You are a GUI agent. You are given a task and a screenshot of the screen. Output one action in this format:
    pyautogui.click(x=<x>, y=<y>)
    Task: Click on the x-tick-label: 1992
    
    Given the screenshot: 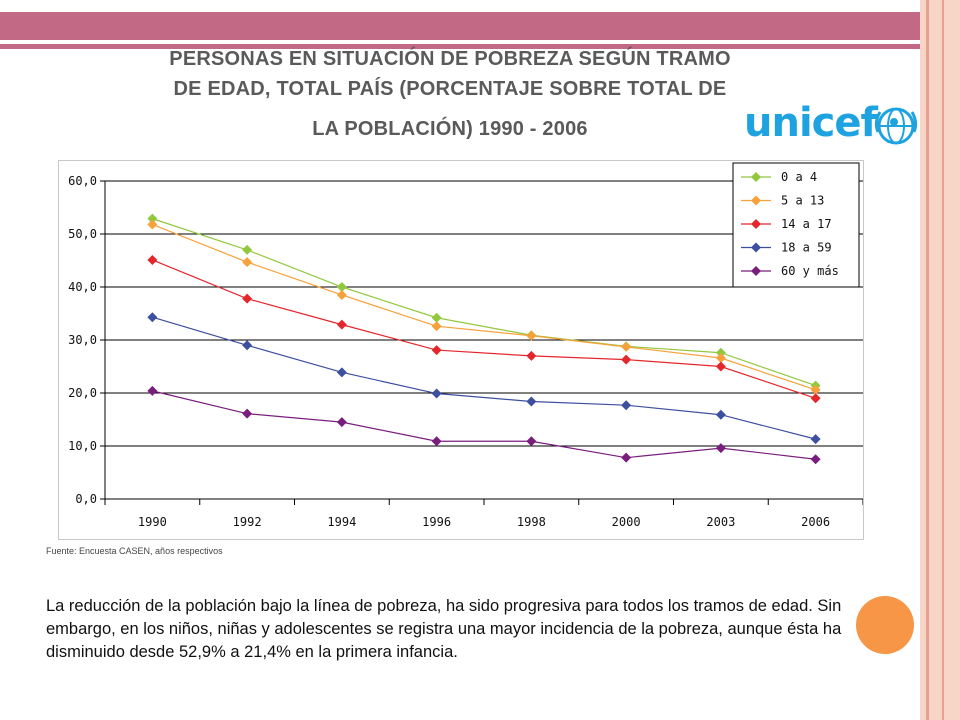 What is the action you would take?
    pyautogui.click(x=247, y=522)
    